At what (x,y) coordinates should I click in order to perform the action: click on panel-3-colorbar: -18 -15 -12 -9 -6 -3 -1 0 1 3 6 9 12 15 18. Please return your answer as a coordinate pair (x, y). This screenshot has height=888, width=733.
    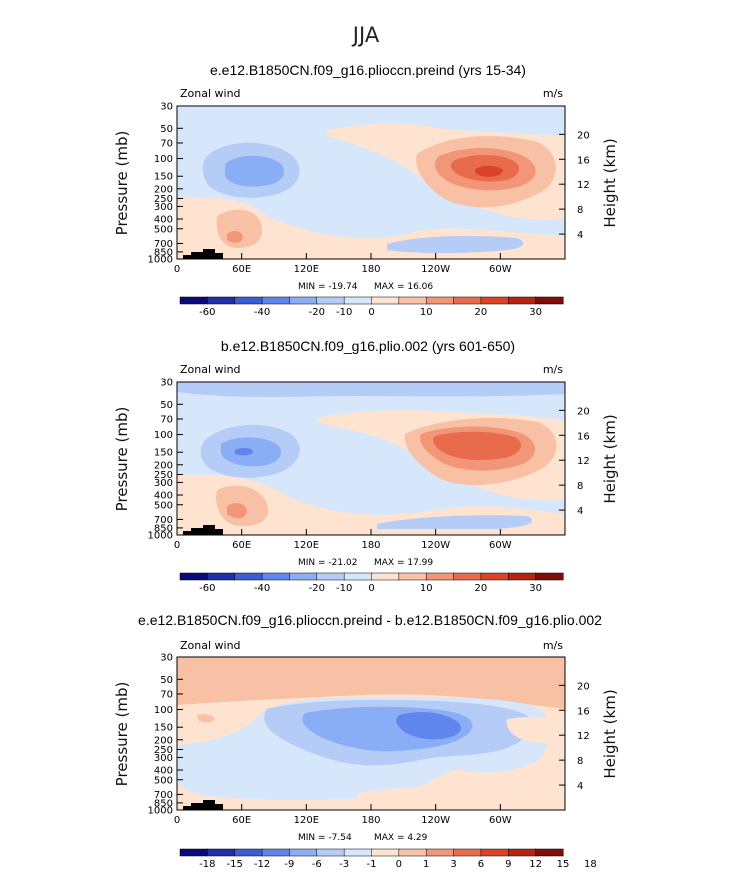
    Looking at the image, I should click on (388, 859).